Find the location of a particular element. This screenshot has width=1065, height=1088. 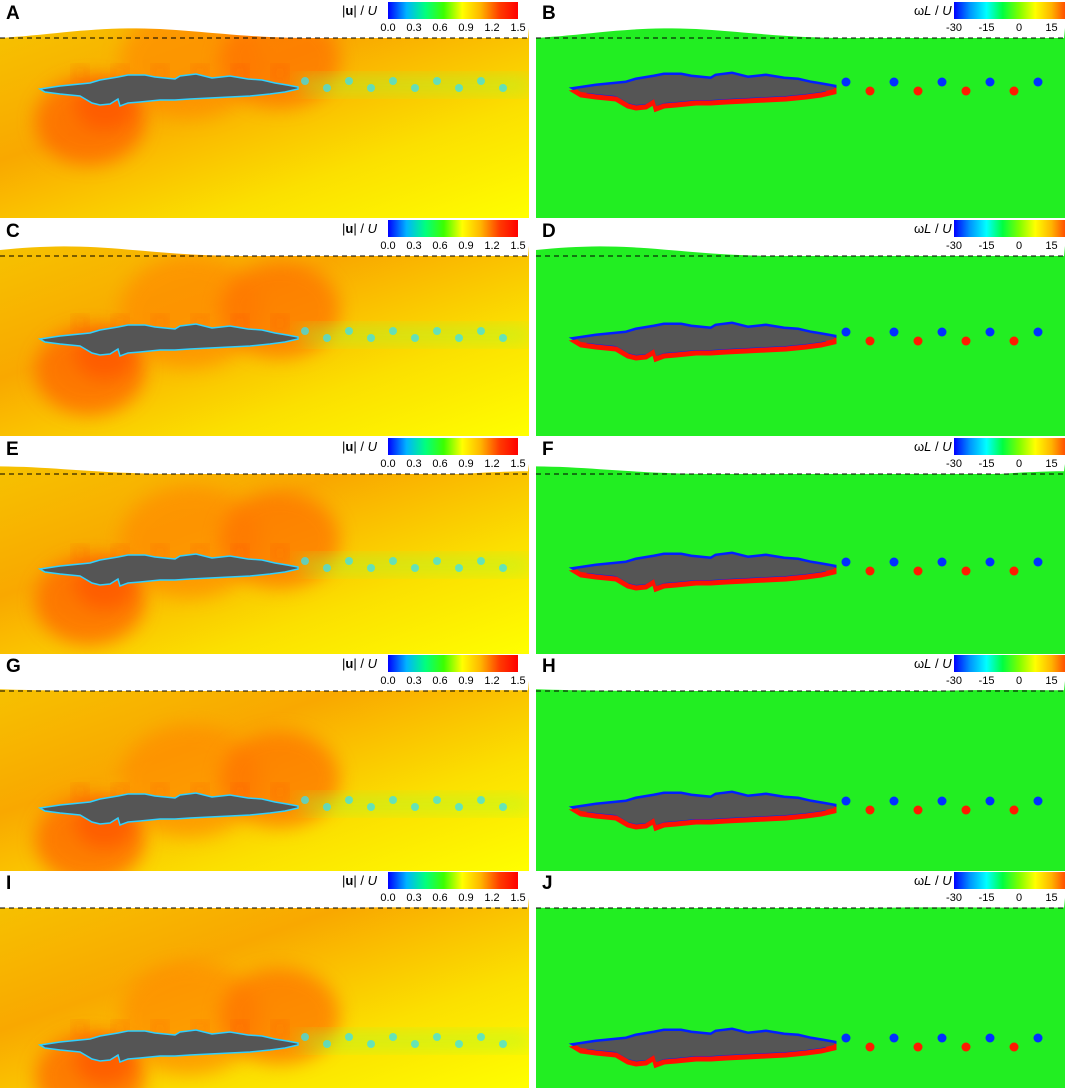

panel-i: I |u| / U 0.0 0.3 0.6 0.9 1.2 1.5 is located at coordinates (264, 979).